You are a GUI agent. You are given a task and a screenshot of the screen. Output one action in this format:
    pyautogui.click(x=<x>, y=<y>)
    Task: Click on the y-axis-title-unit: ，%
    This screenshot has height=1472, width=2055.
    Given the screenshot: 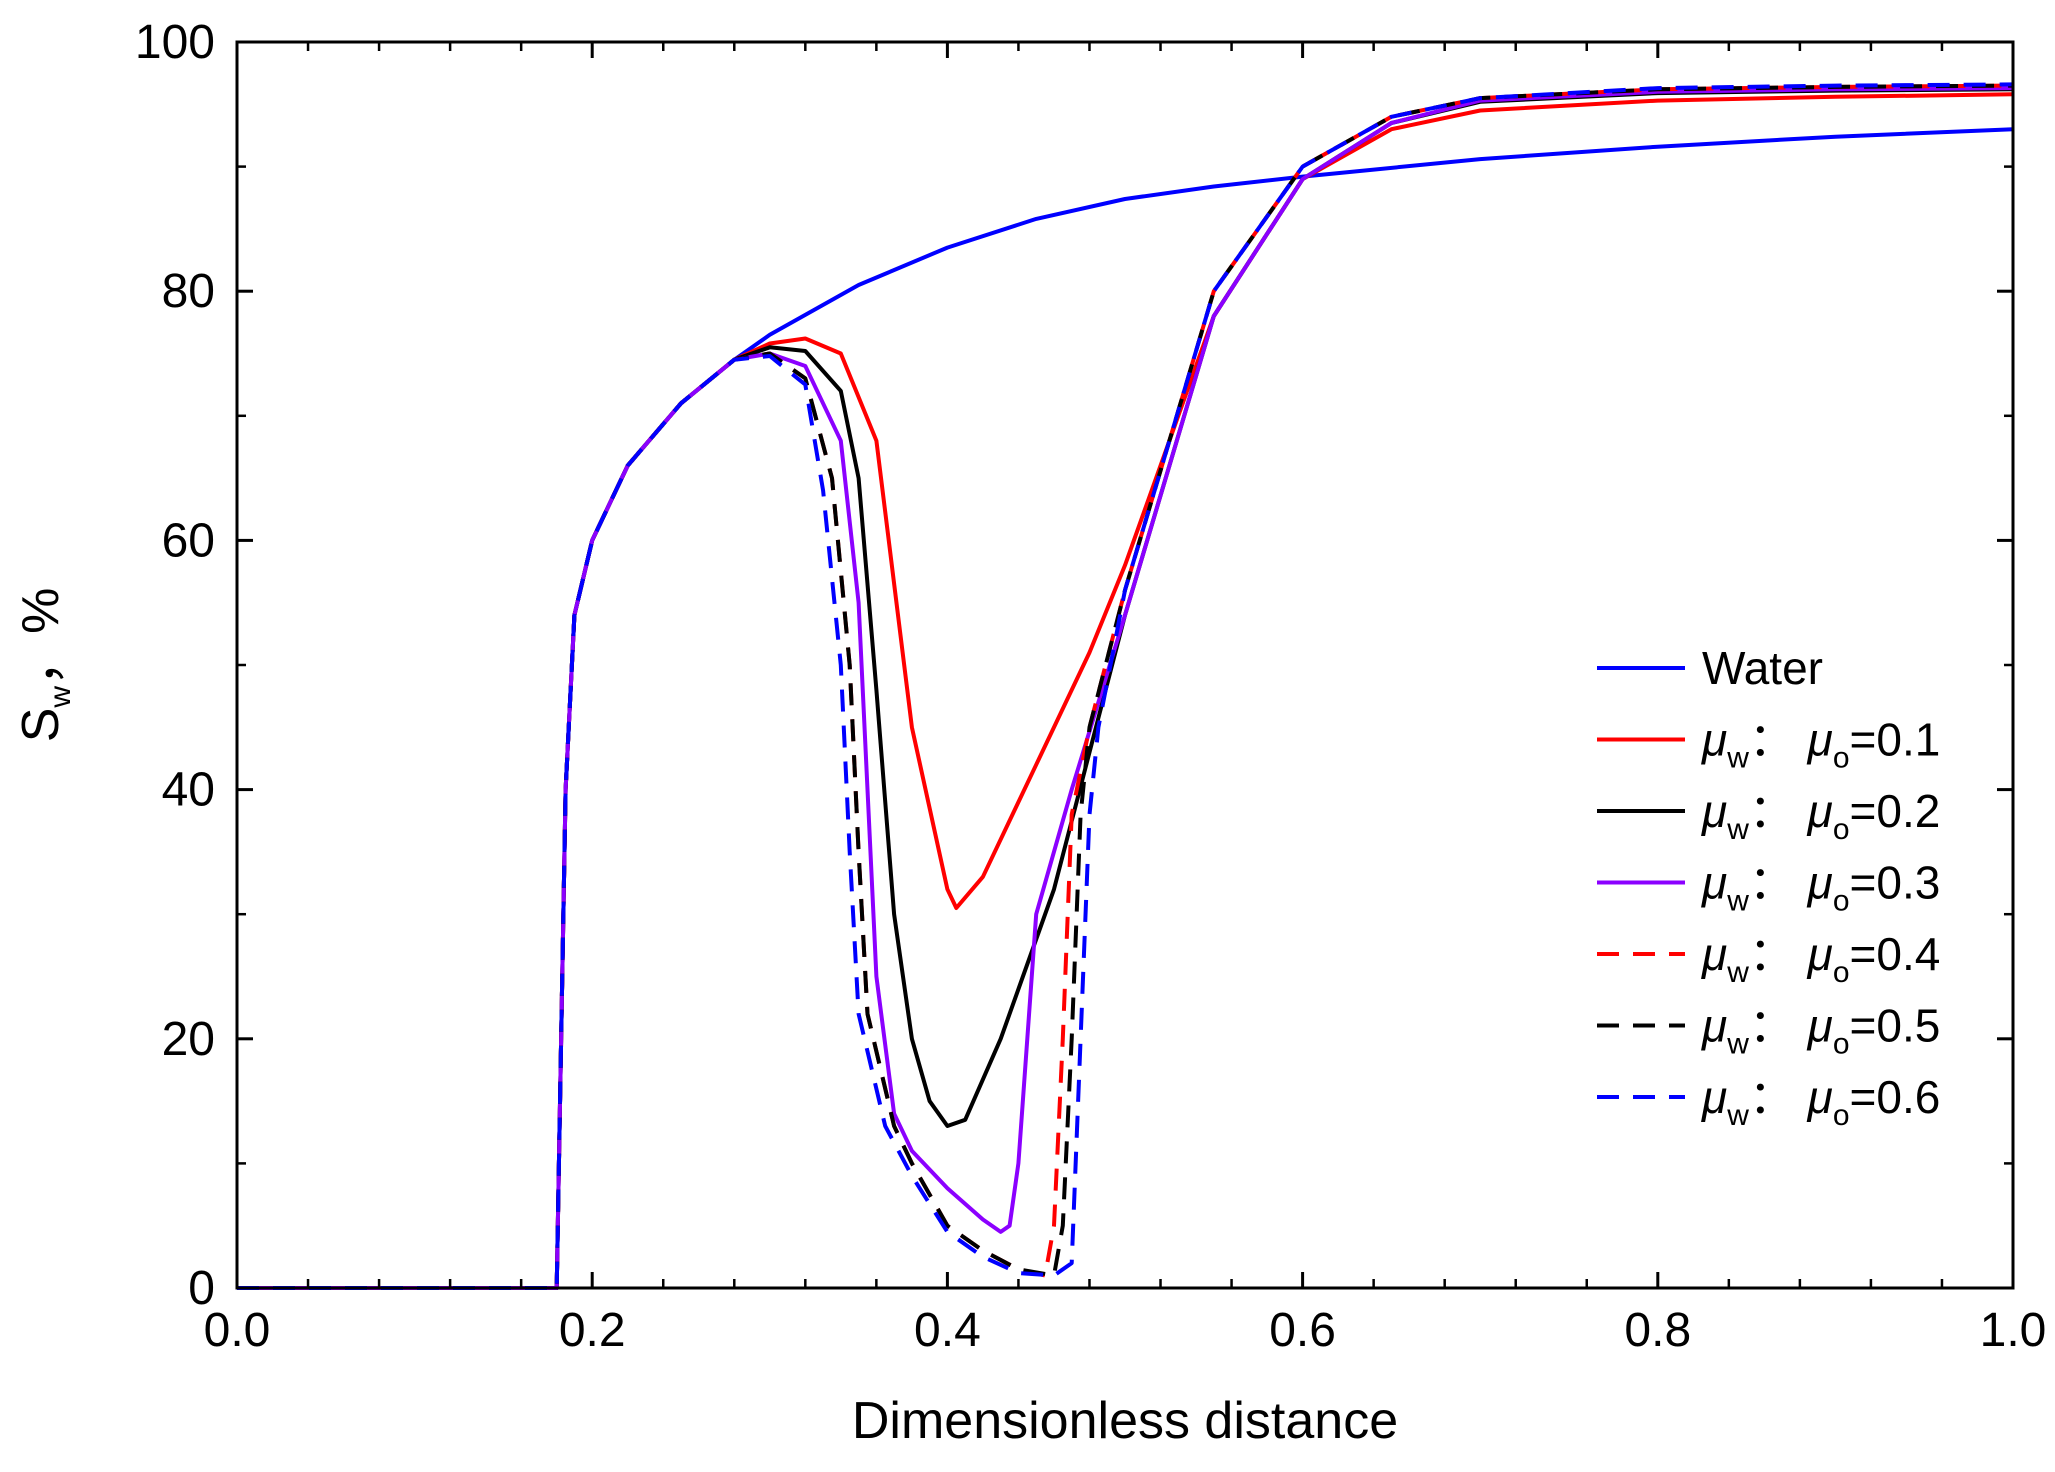 What is the action you would take?
    pyautogui.click(x=41, y=637)
    